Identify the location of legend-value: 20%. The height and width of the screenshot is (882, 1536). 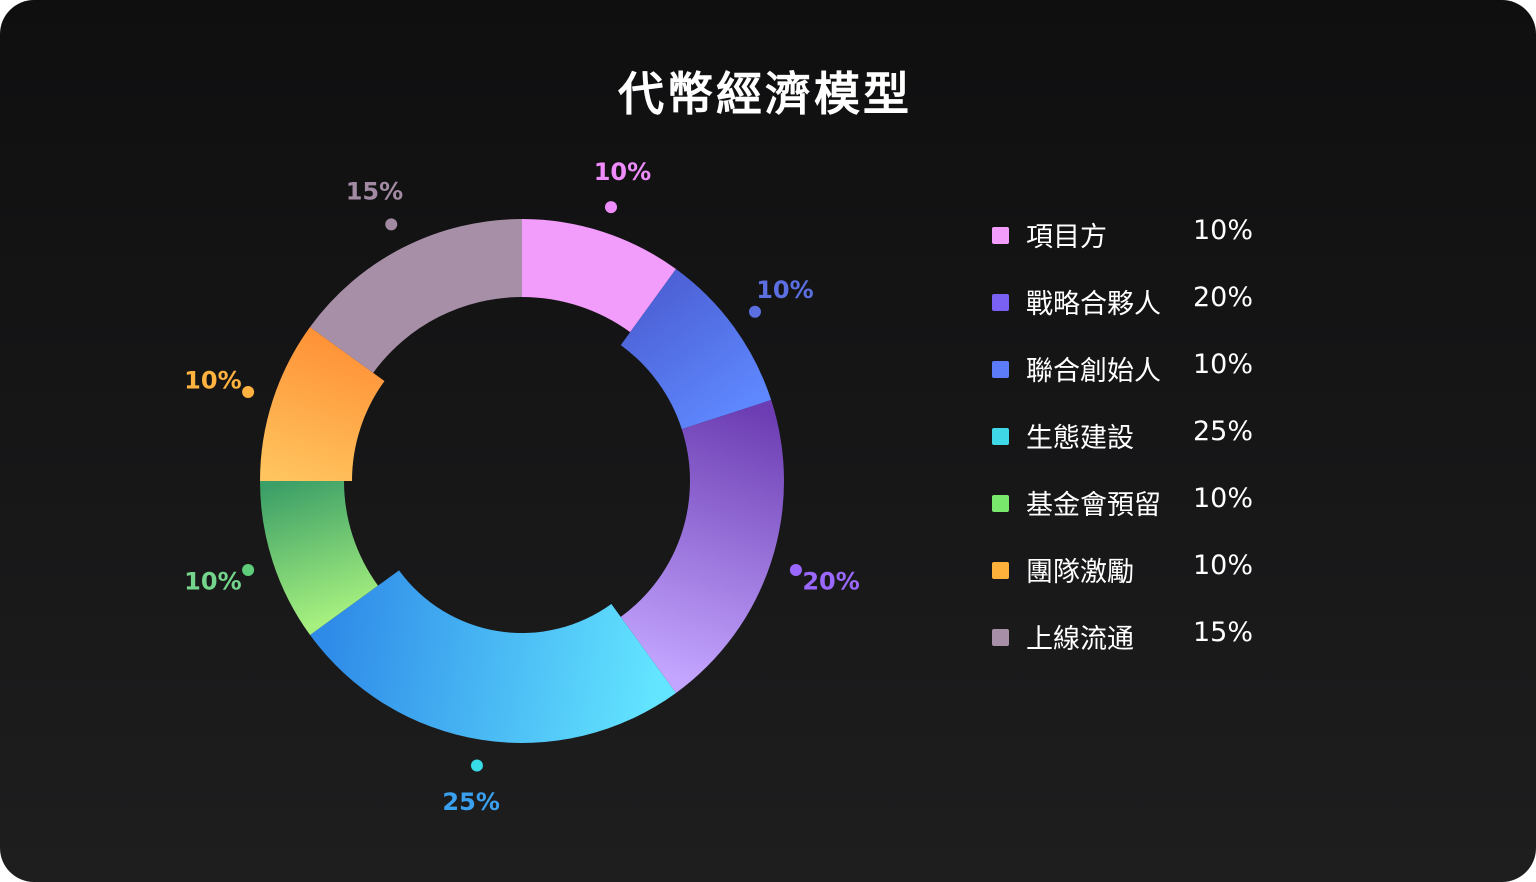
(1223, 297).